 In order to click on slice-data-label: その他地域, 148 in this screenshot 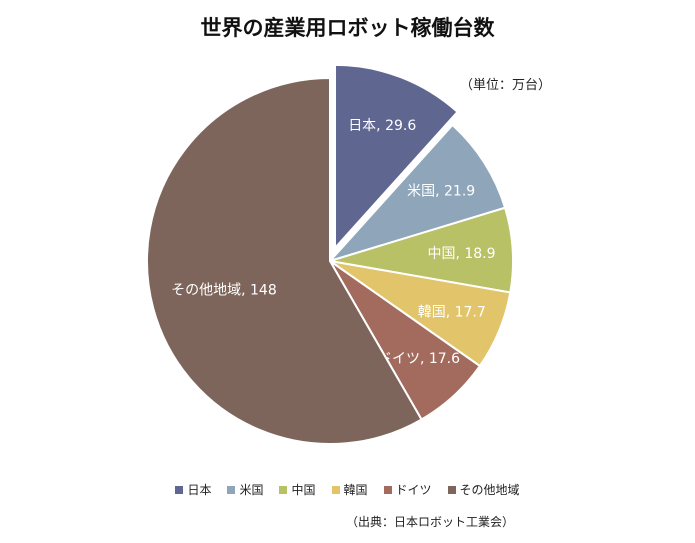, I will do `click(224, 290)`.